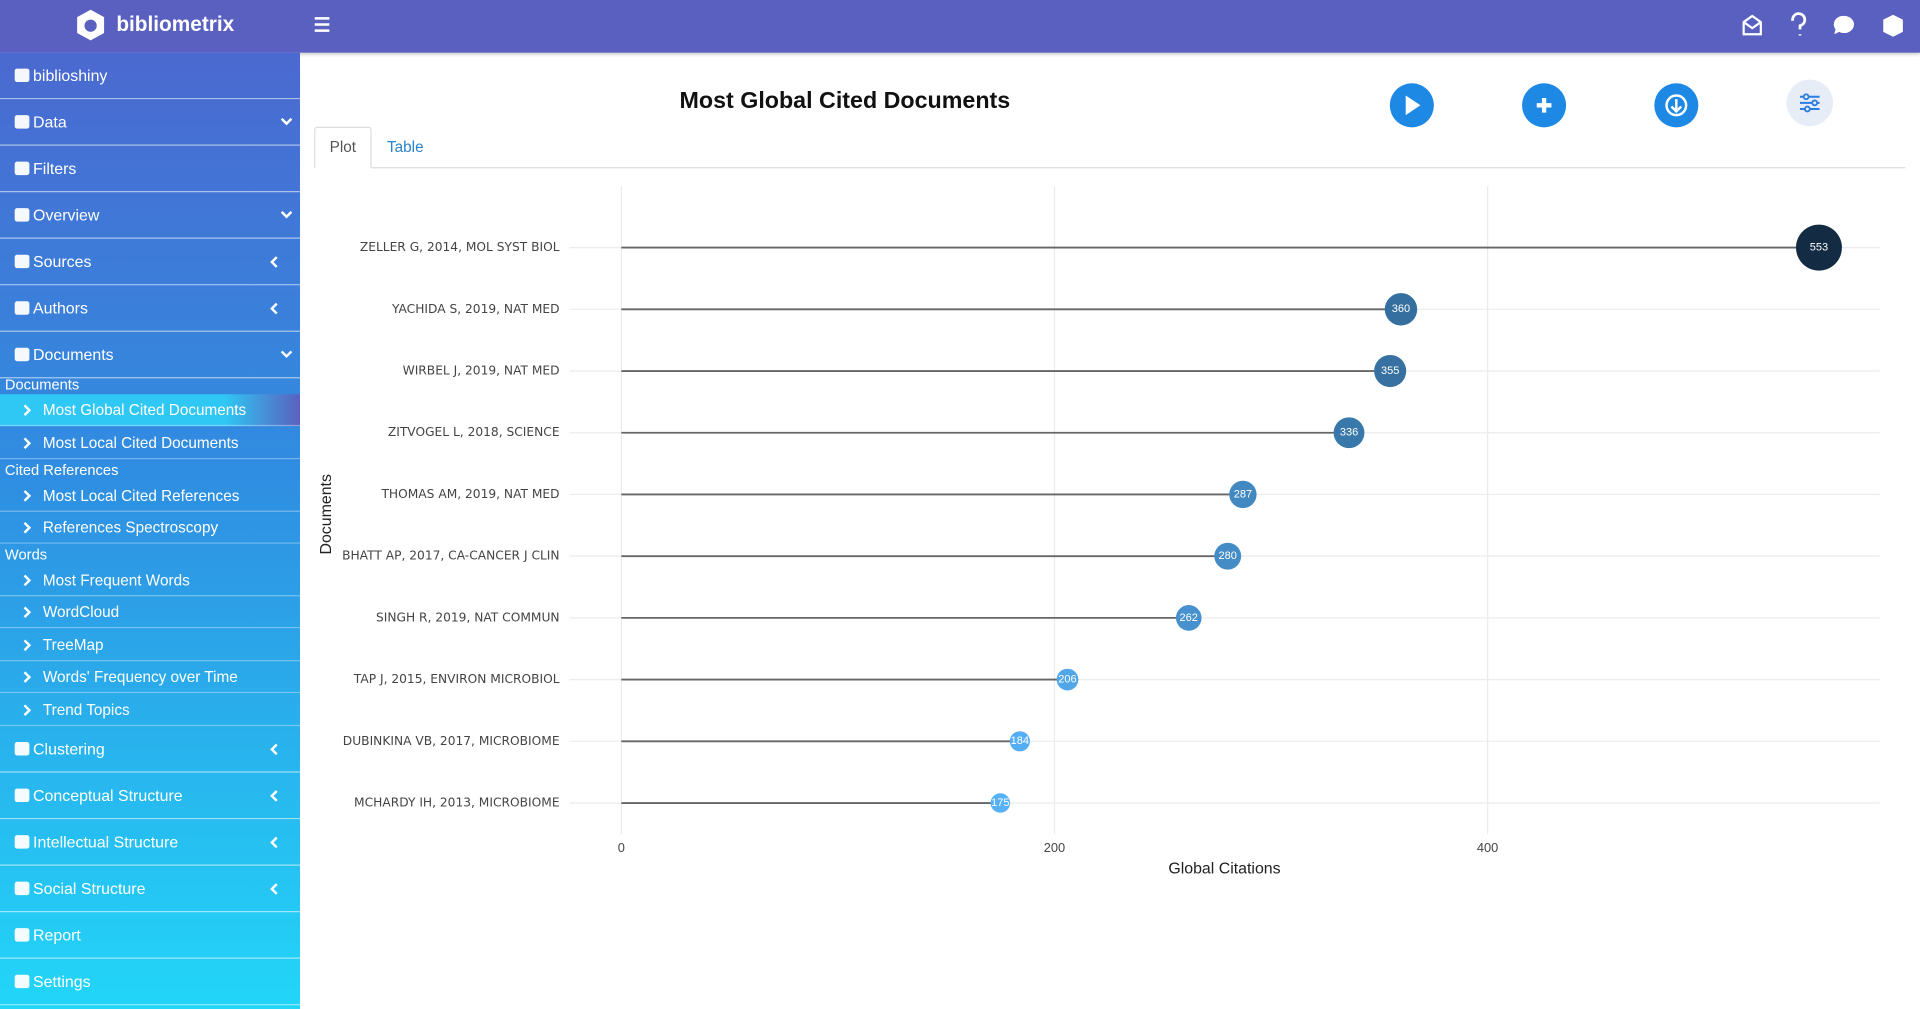  I want to click on sidebar-item: Trend Topics, so click(150, 710).